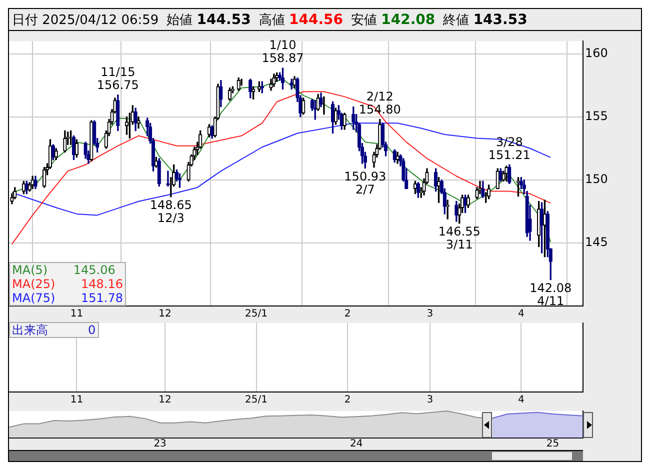 The height and width of the screenshot is (470, 653). Describe the element at coordinates (67, 298) in the screenshot. I see `text: MA(75) 151.78` at that location.